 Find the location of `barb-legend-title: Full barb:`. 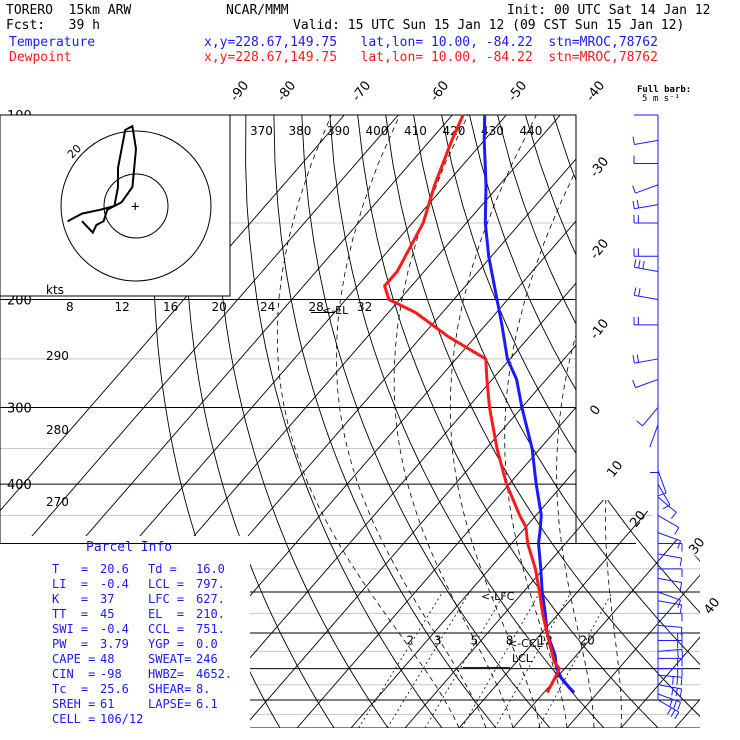

barb-legend-title: Full barb: is located at coordinates (664, 90).